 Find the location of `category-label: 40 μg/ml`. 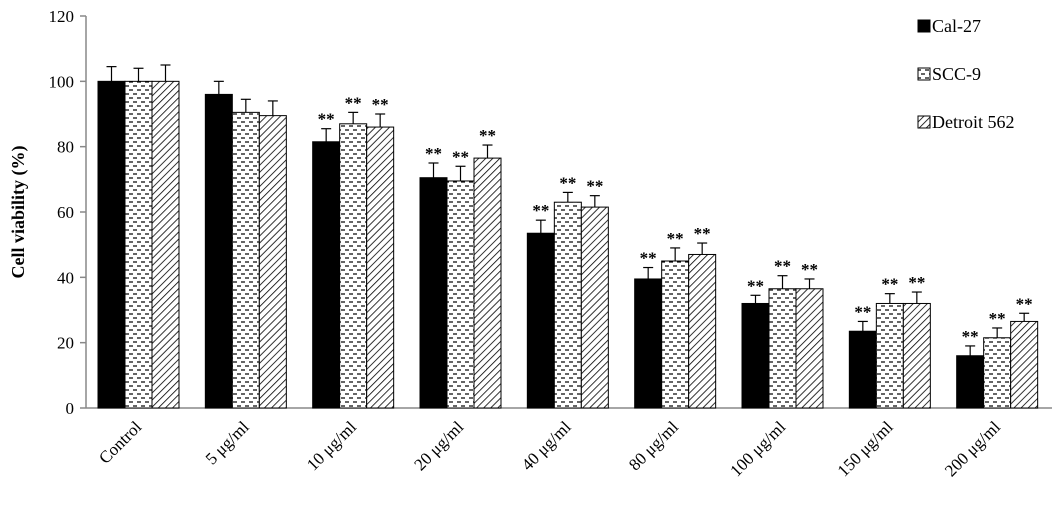

category-label: 40 μg/ml is located at coordinates (546, 445).